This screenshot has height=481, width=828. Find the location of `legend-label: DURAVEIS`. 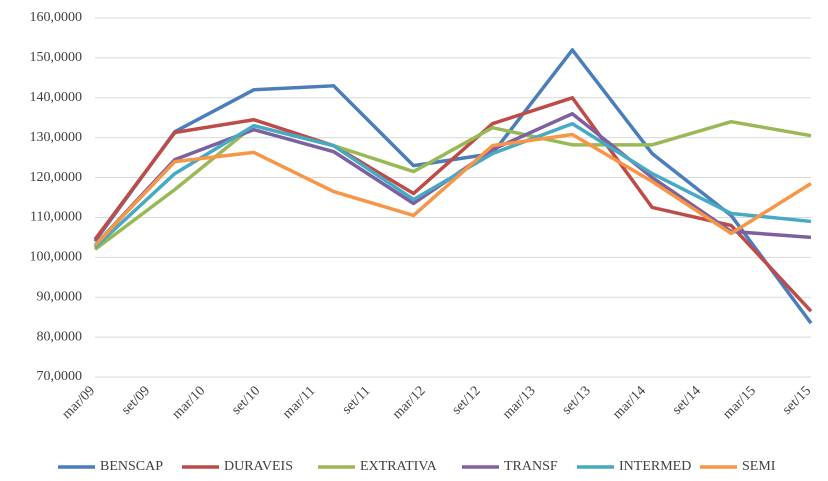

legend-label: DURAVEIS is located at coordinates (258, 466).